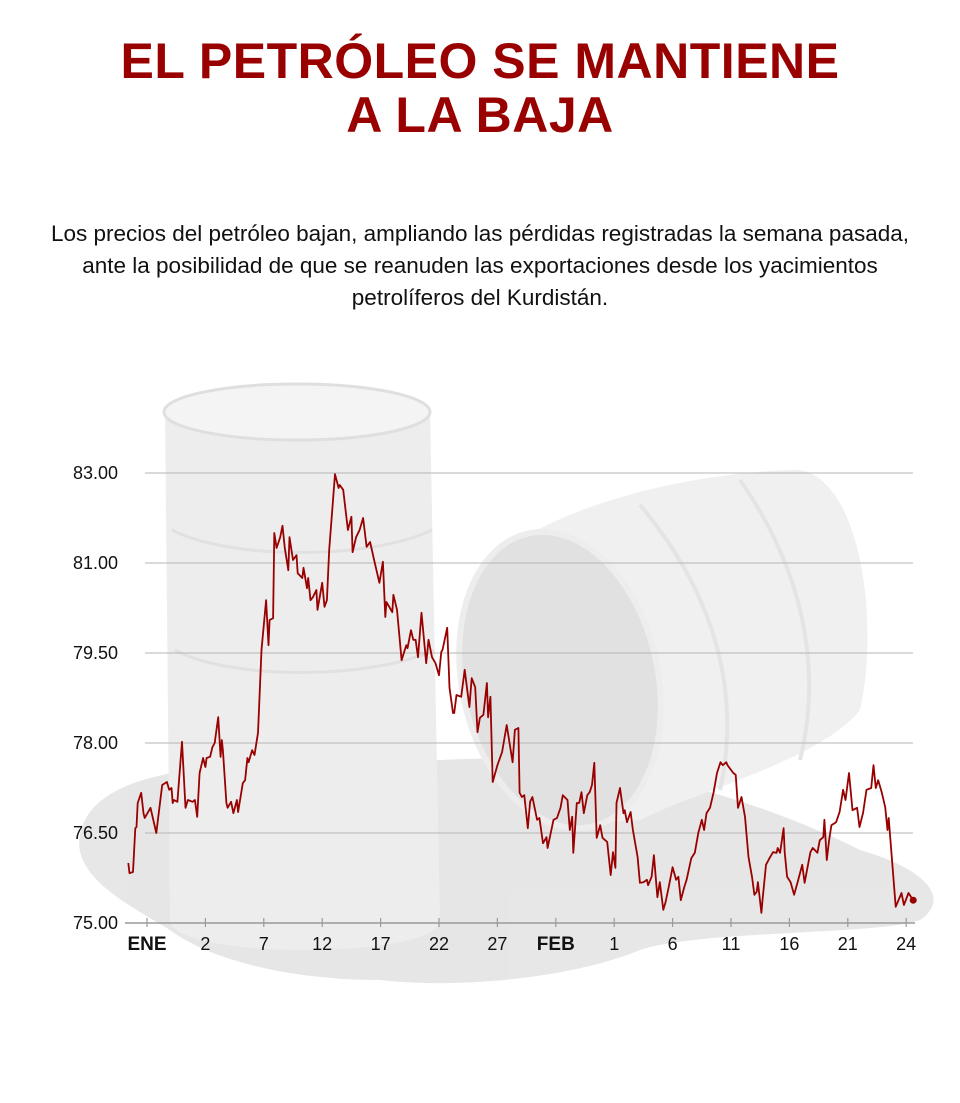 Image resolution: width=960 pixels, height=1103 pixels. I want to click on title-line-2: A LA BAJA, so click(480, 115).